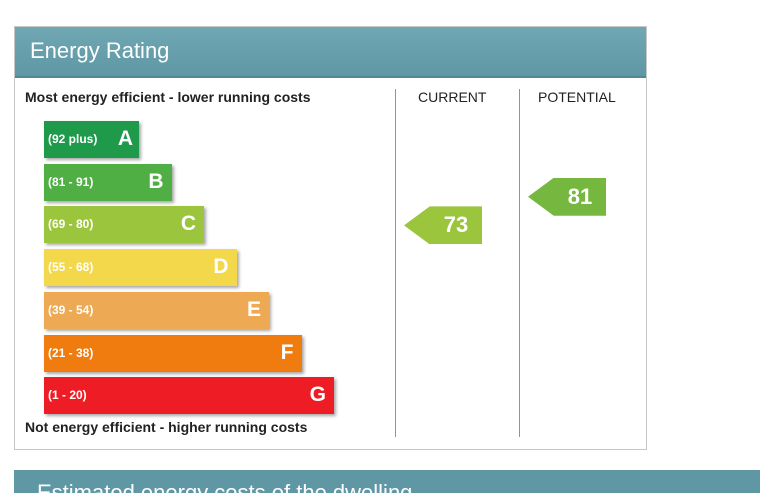 The height and width of the screenshot is (493, 760). What do you see at coordinates (108, 182) in the screenshot?
I see `band-b: (81 - 91) B` at bounding box center [108, 182].